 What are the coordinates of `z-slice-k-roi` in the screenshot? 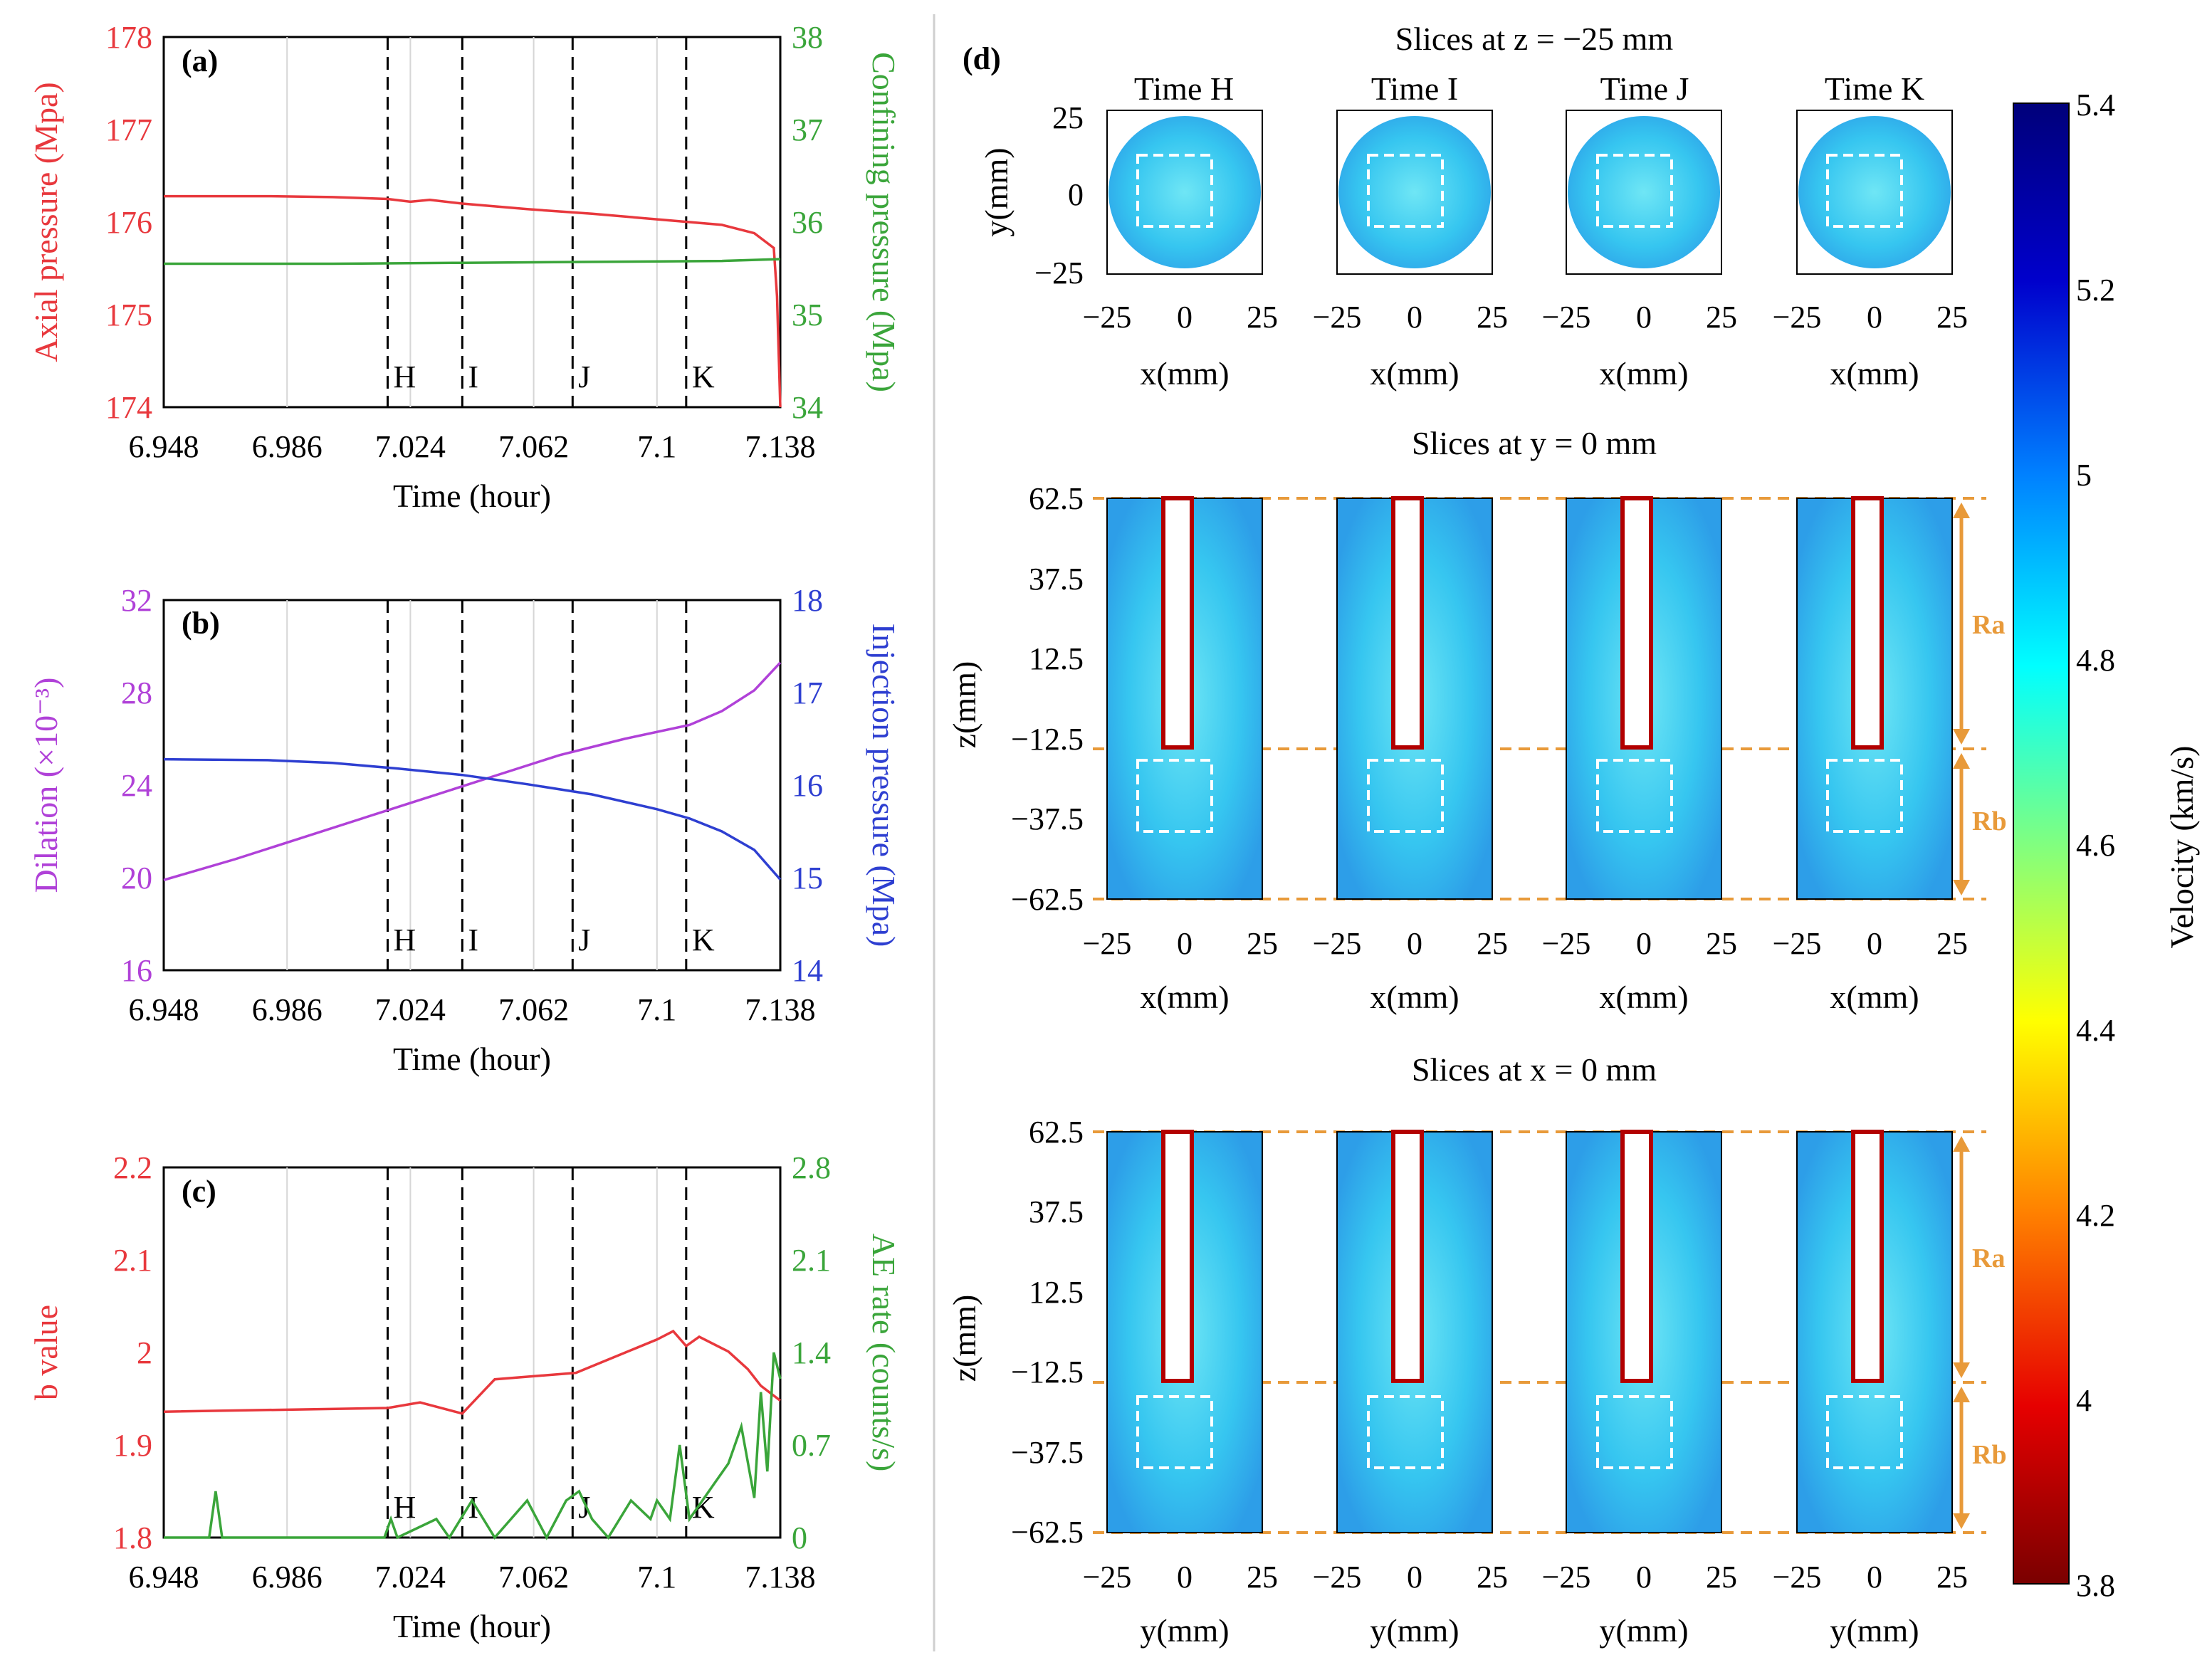 It's located at (1864, 191).